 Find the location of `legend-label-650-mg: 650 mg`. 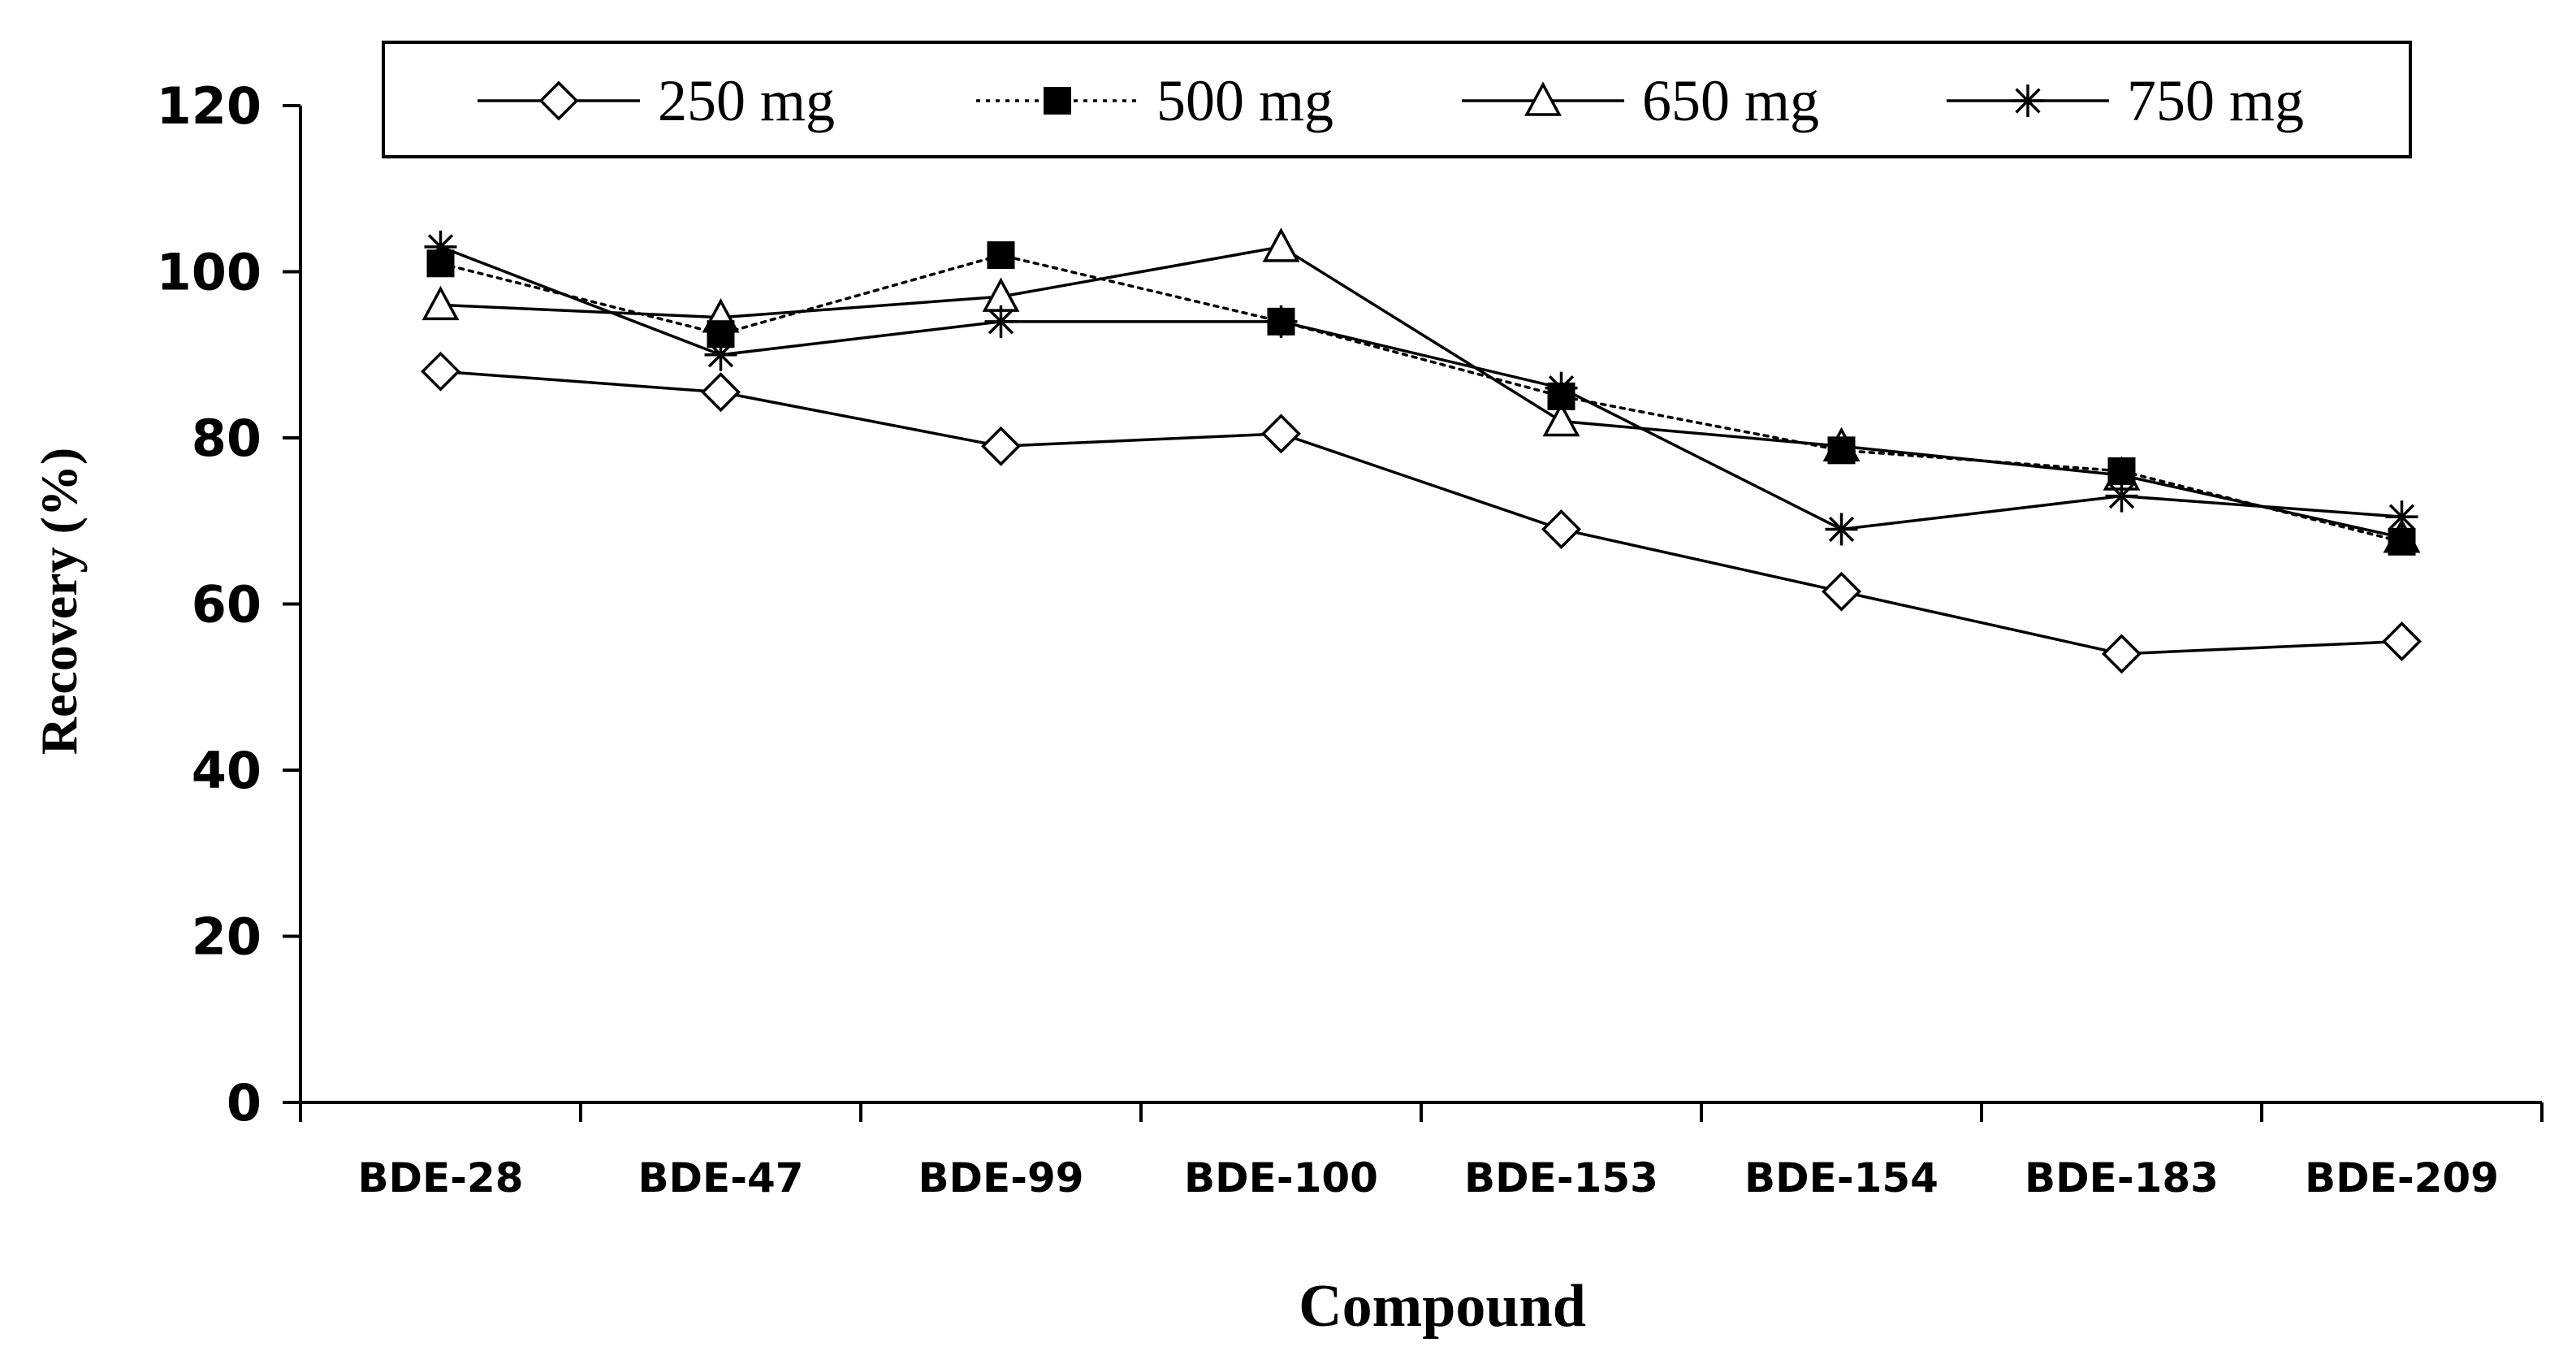

legend-label-650-mg: 650 mg is located at coordinates (1730, 100).